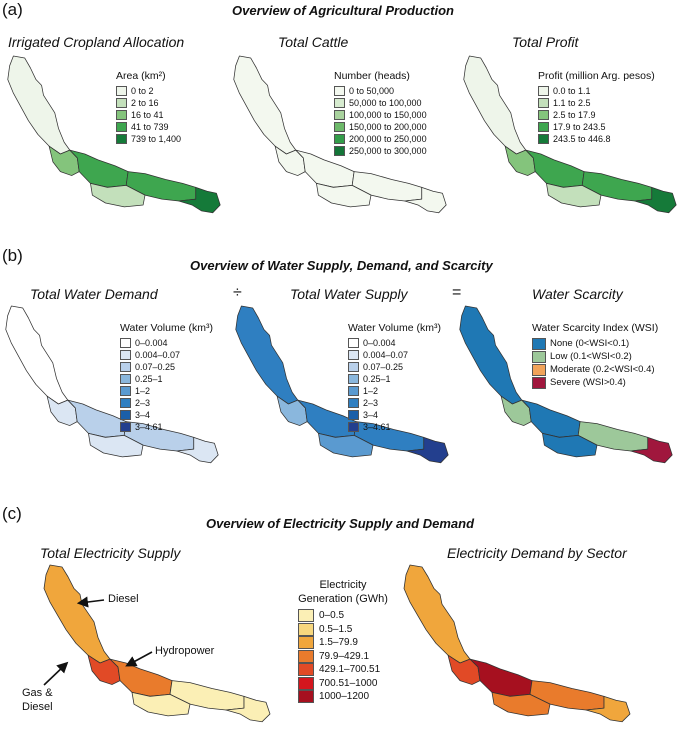 The width and height of the screenshot is (685, 738). What do you see at coordinates (185, 651) in the screenshot?
I see `annotation-hydropower: Hydropower` at bounding box center [185, 651].